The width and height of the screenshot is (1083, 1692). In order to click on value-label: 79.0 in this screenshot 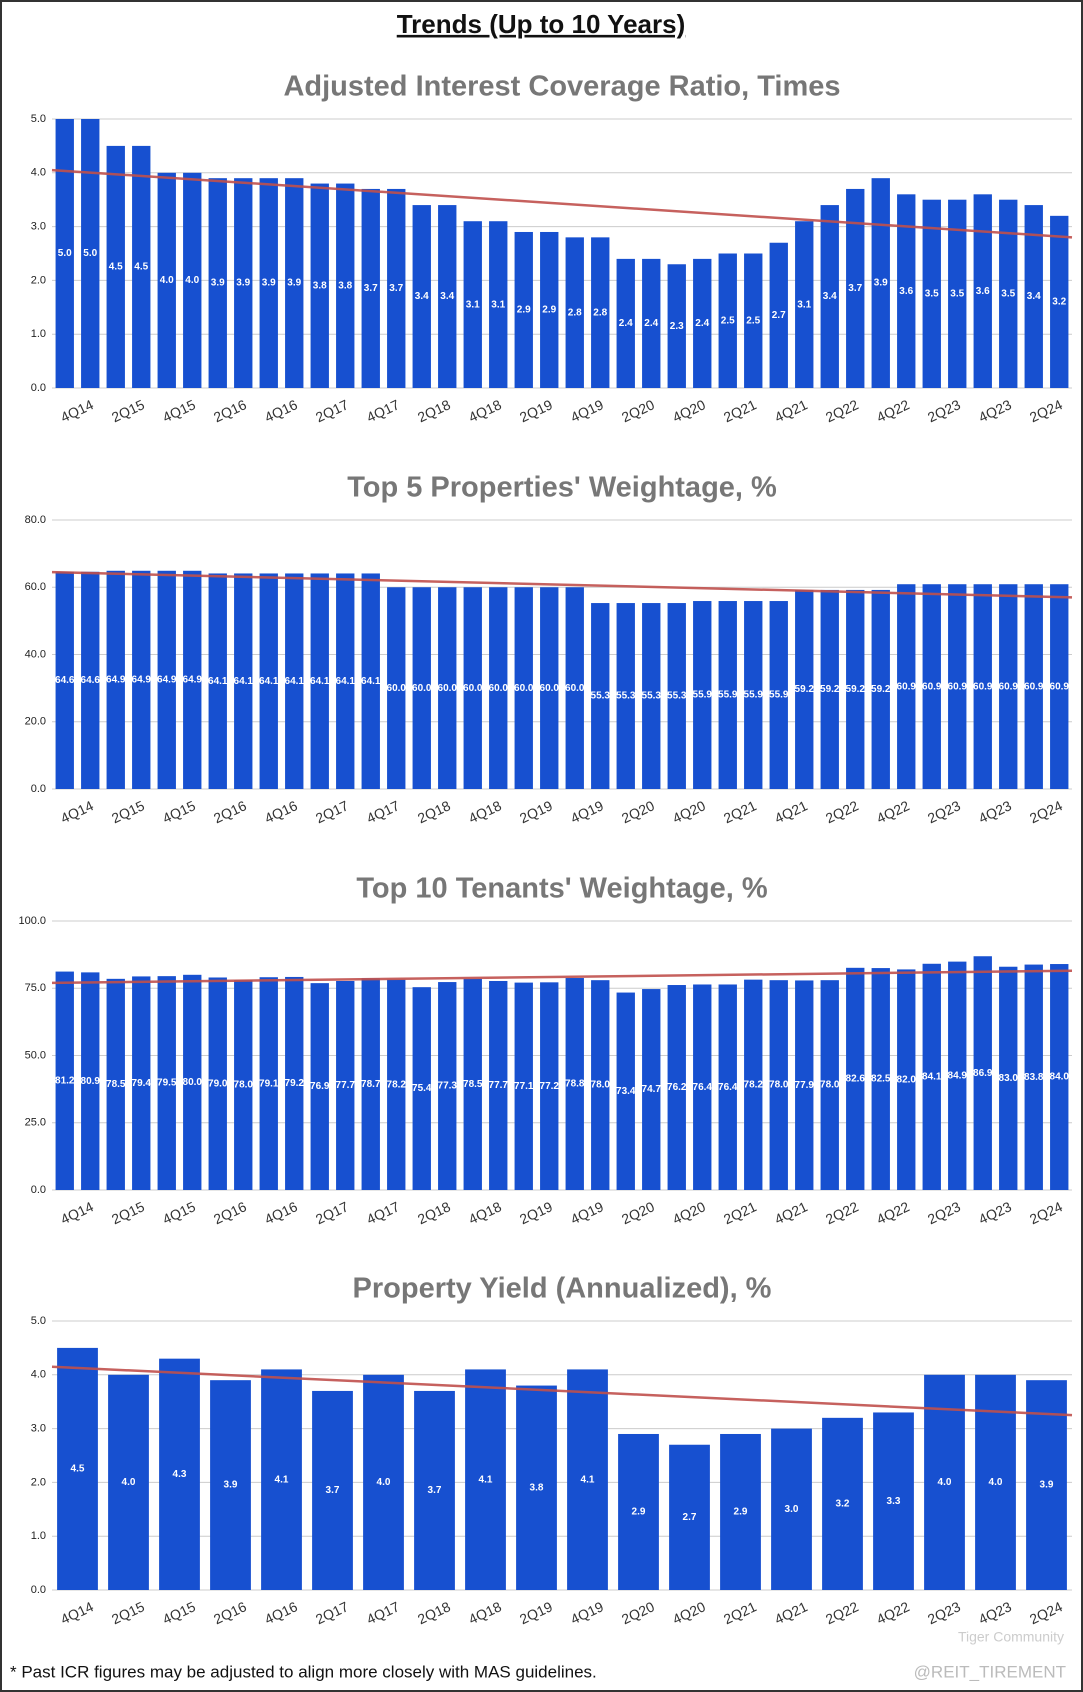, I will do `click(218, 1083)`.